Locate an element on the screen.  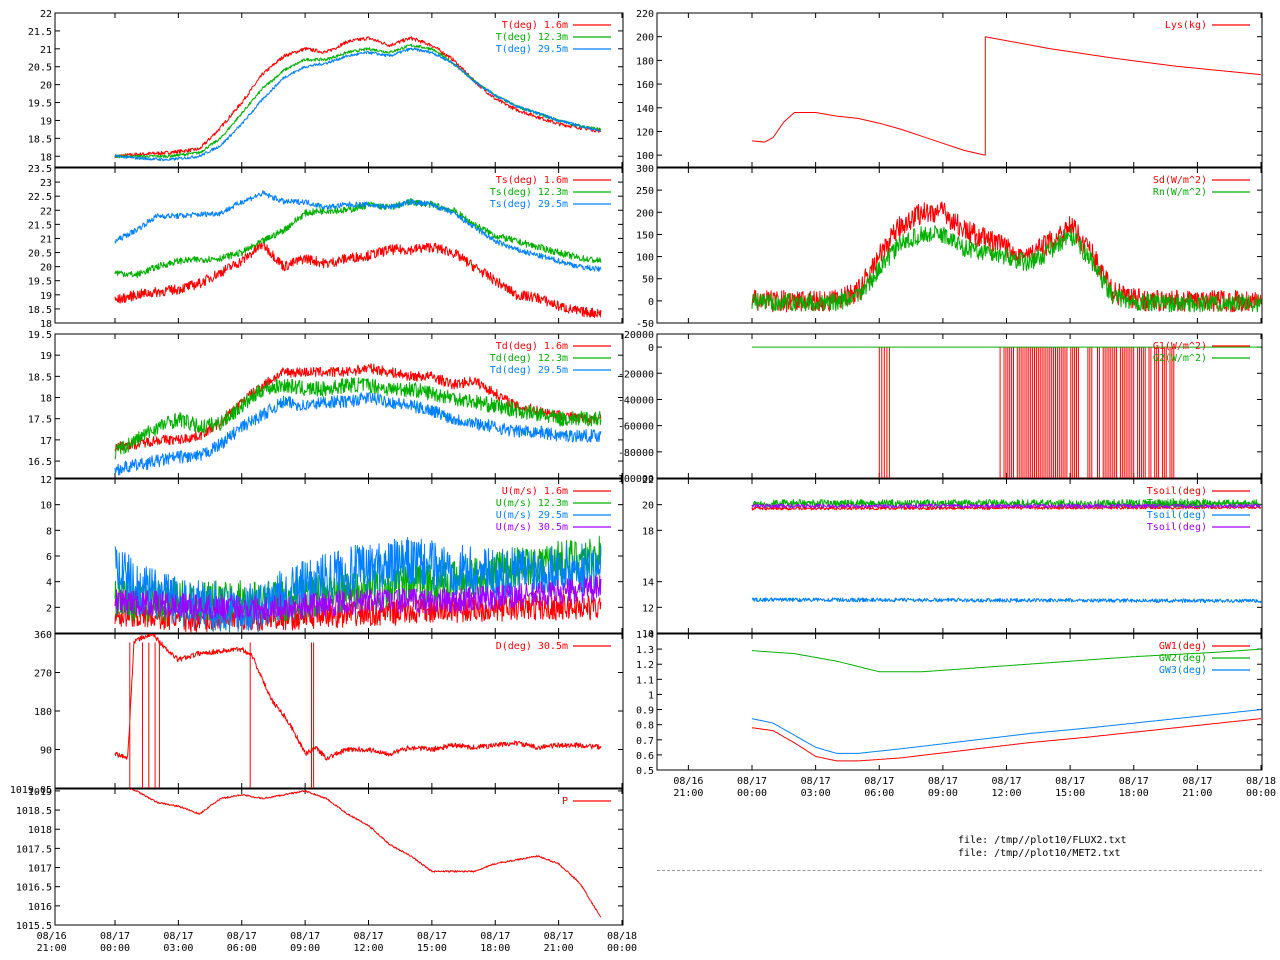
y-tick-label: 140 is located at coordinates (645, 109).